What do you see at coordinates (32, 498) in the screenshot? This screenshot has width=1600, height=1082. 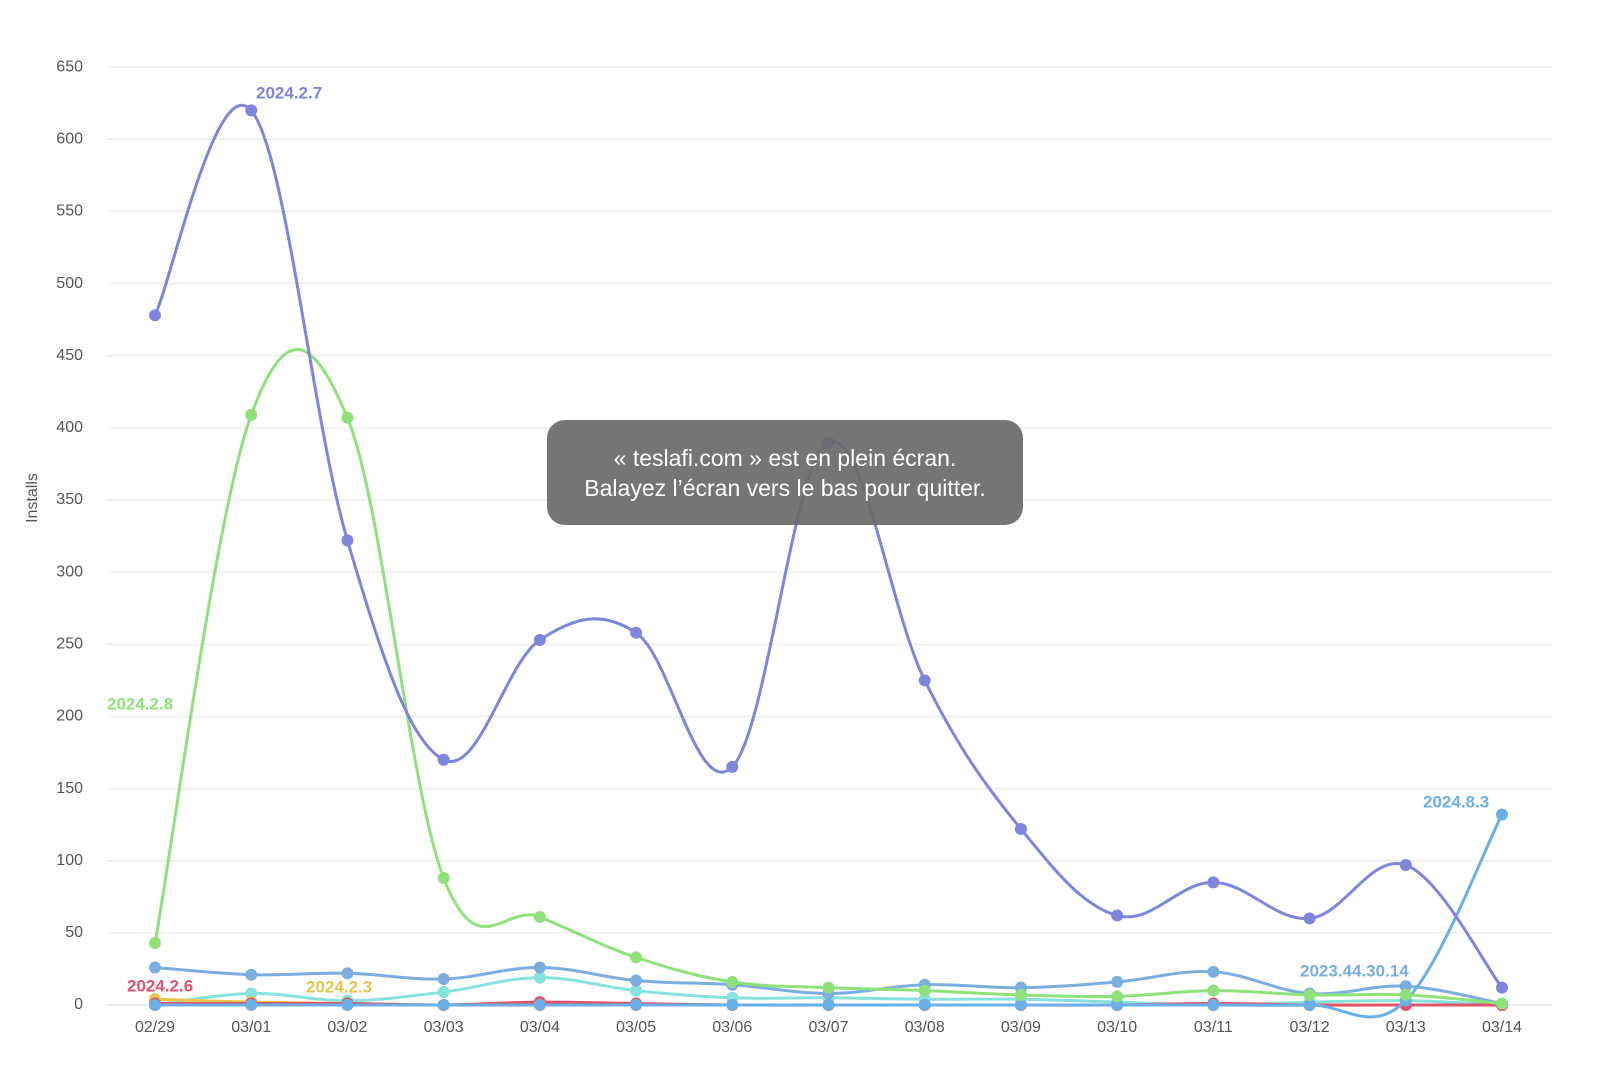 I see `y-axis-label: Installs` at bounding box center [32, 498].